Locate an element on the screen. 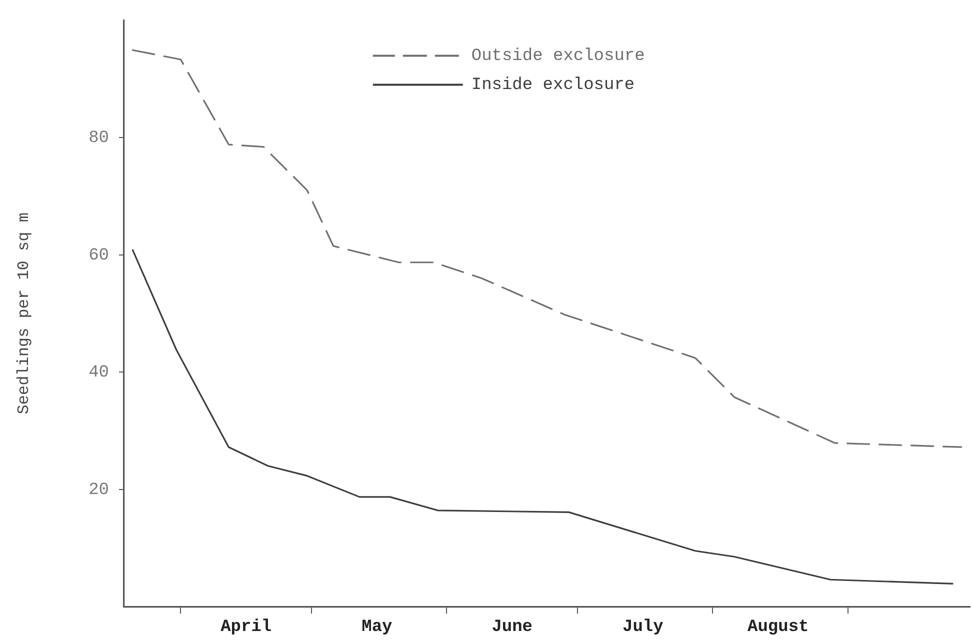 This screenshot has height=640, width=972. y-tick-label: 80 is located at coordinates (98, 138).